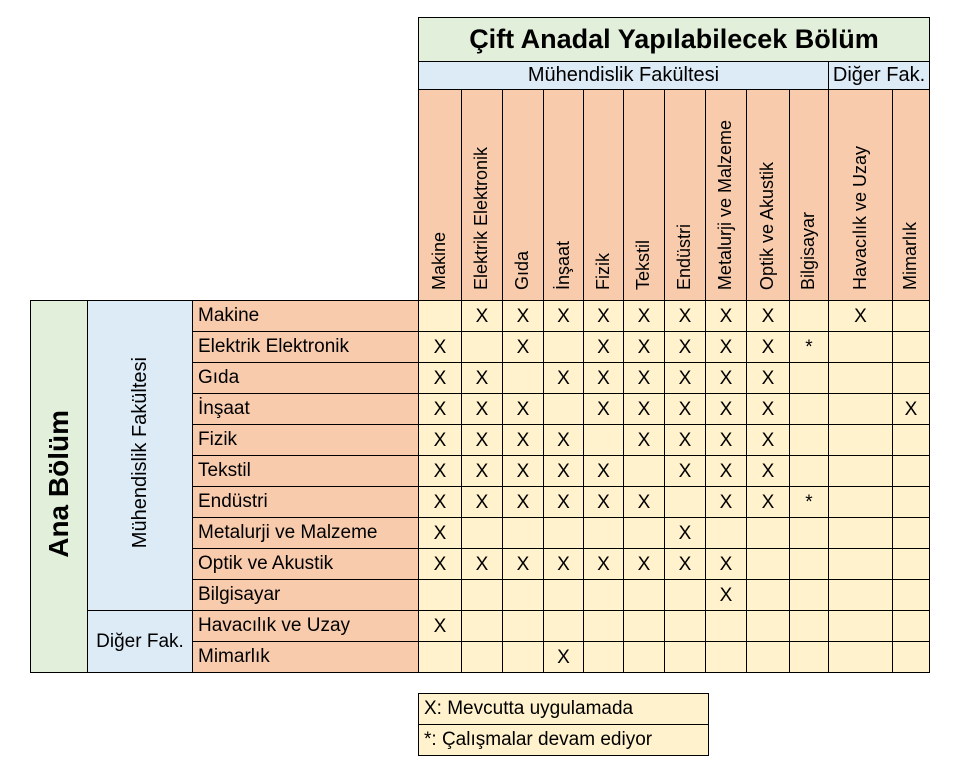 This screenshot has width=961, height=775. Describe the element at coordinates (563, 195) in the screenshot. I see `column-header-4: İnşaat` at that location.